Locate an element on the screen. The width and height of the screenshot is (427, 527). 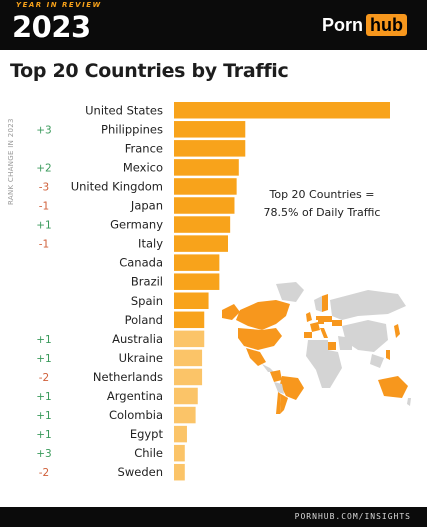
rank-change-label: -3 is located at coordinates (44, 187).